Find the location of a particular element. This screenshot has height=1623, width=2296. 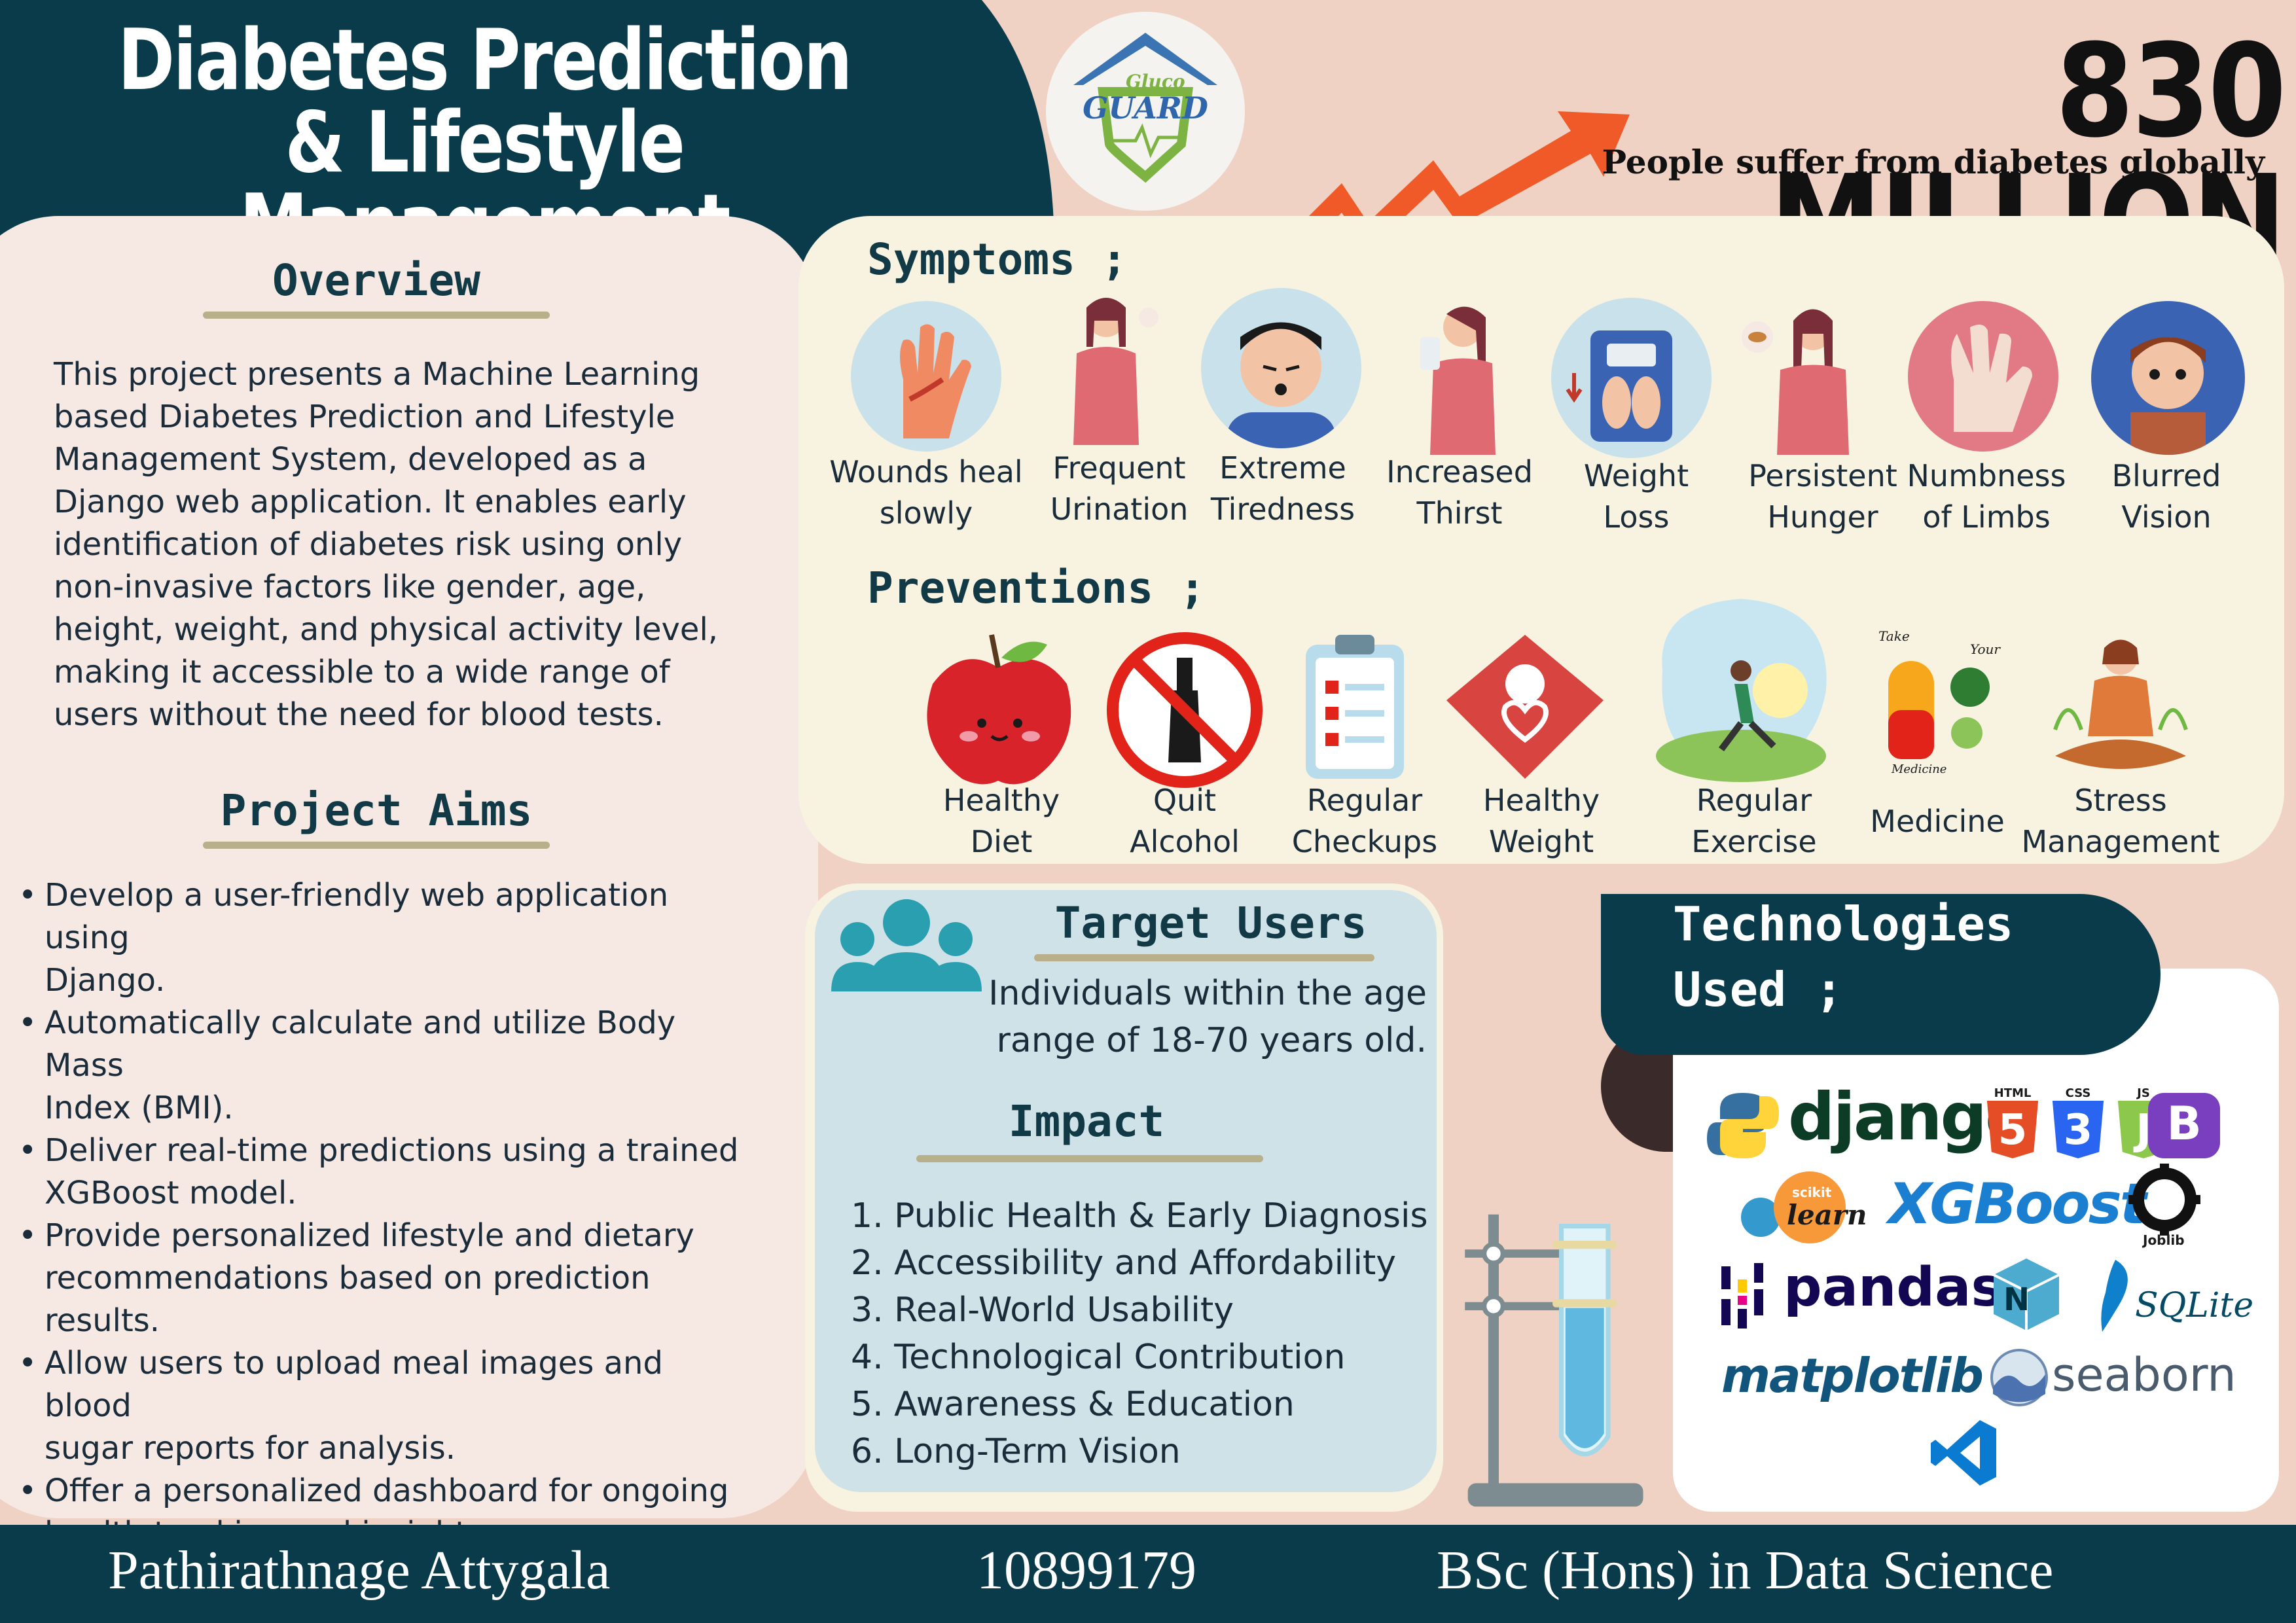

pill-your-label: Your is located at coordinates (1985, 649).